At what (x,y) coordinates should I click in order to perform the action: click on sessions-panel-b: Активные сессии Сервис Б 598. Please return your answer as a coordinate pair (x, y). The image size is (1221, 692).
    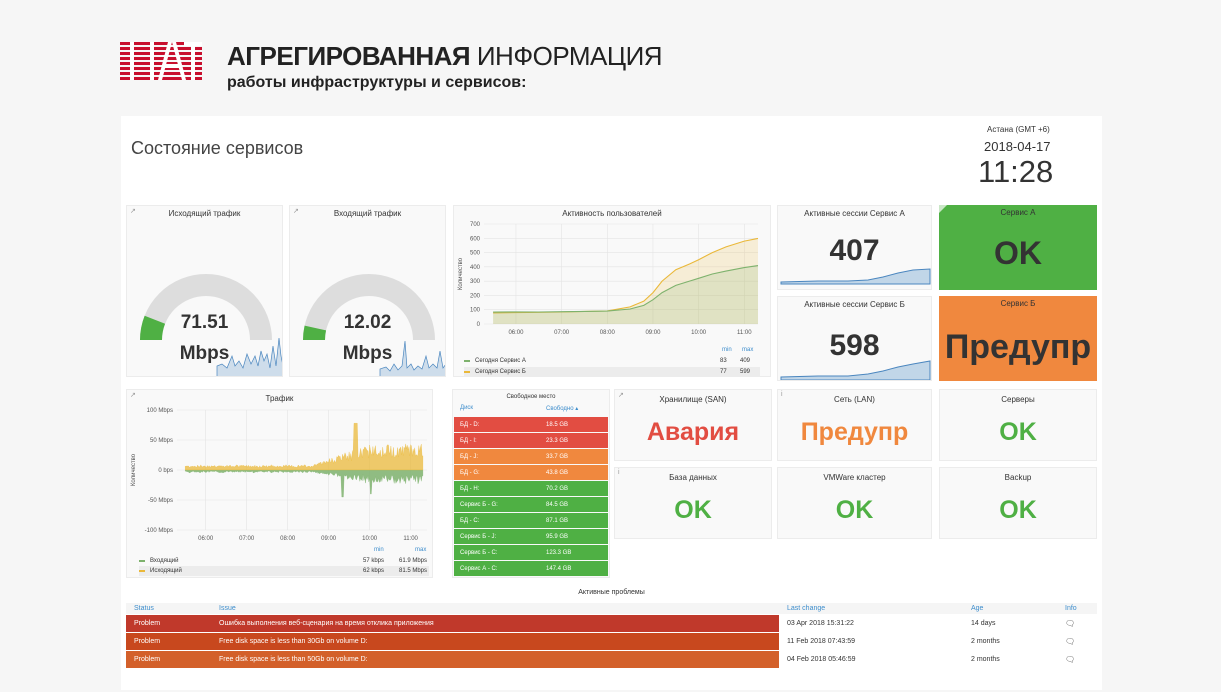
    Looking at the image, I should click on (854, 338).